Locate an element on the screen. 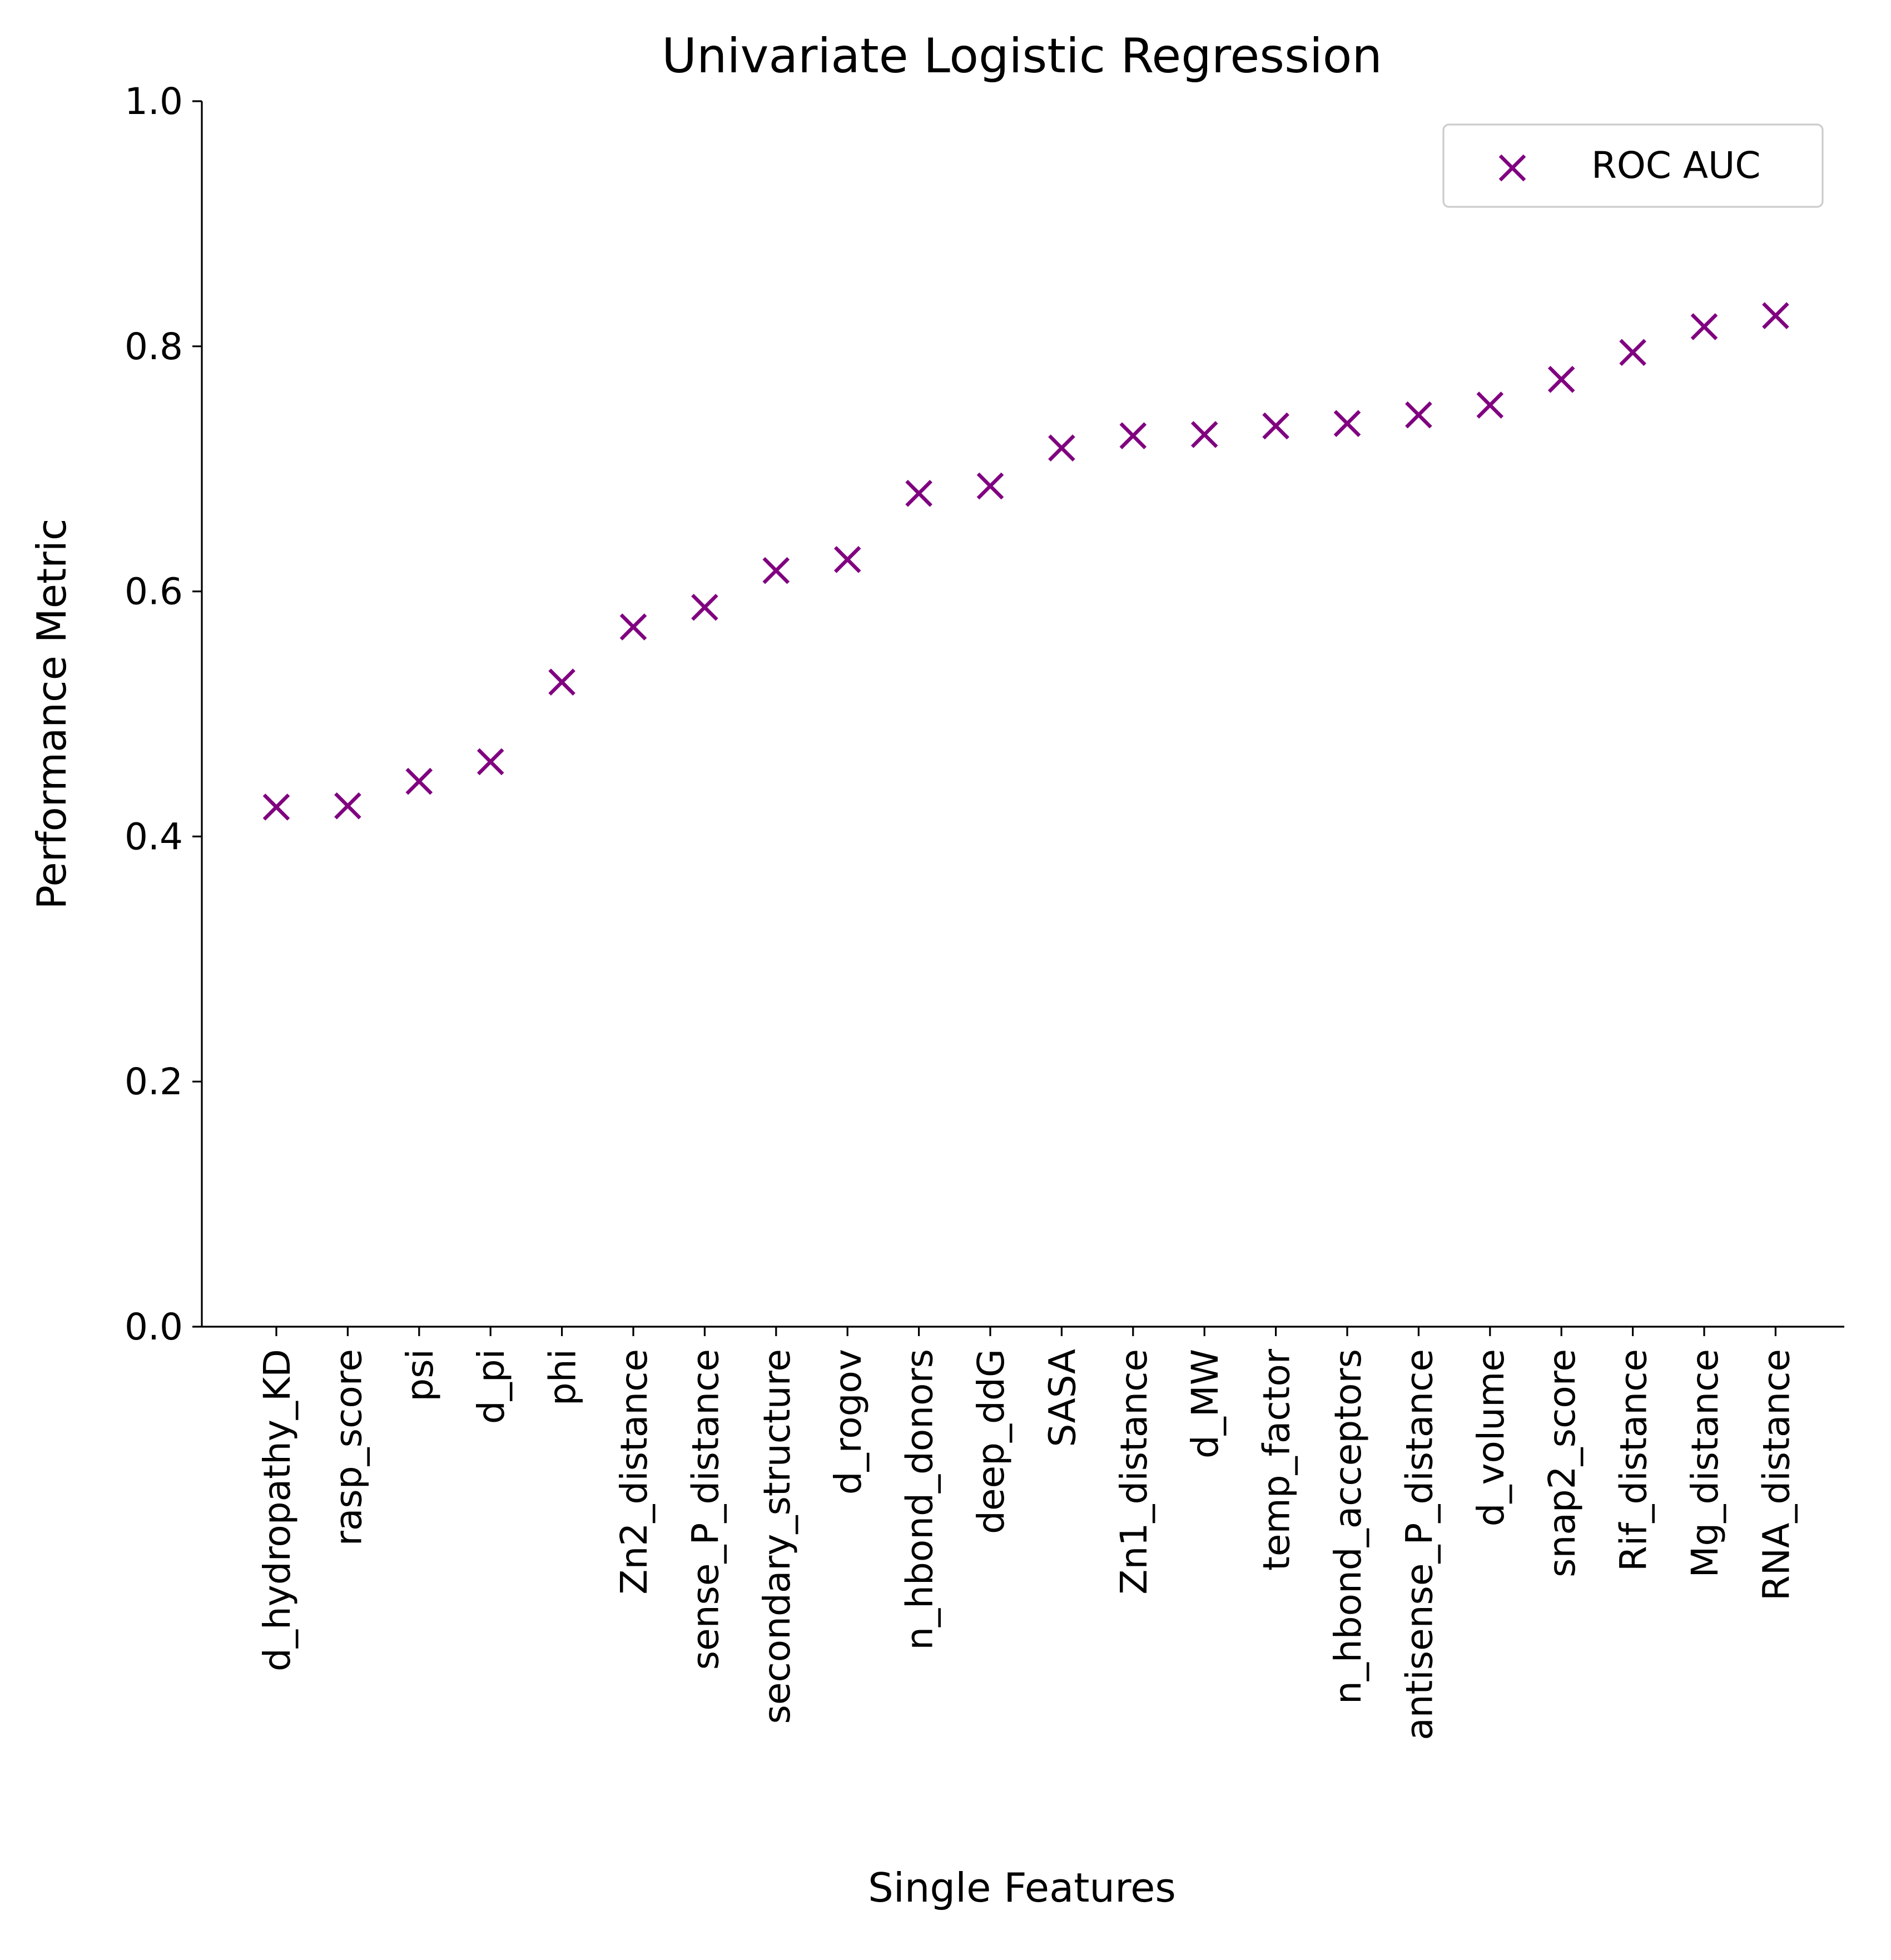 The image size is (1891, 1960). x-tick-label: d_MW is located at coordinates (1206, 1403).